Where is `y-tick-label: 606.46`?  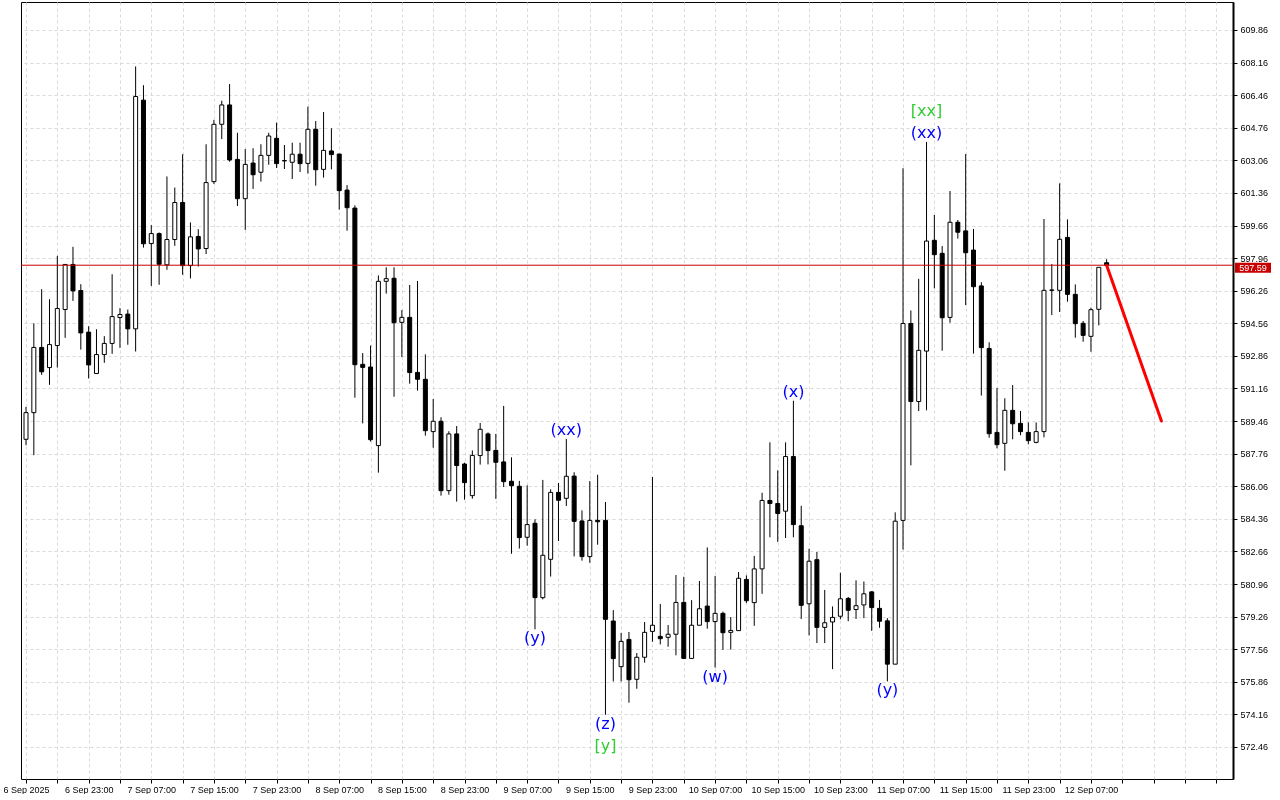
y-tick-label: 606.46 is located at coordinates (1254, 95).